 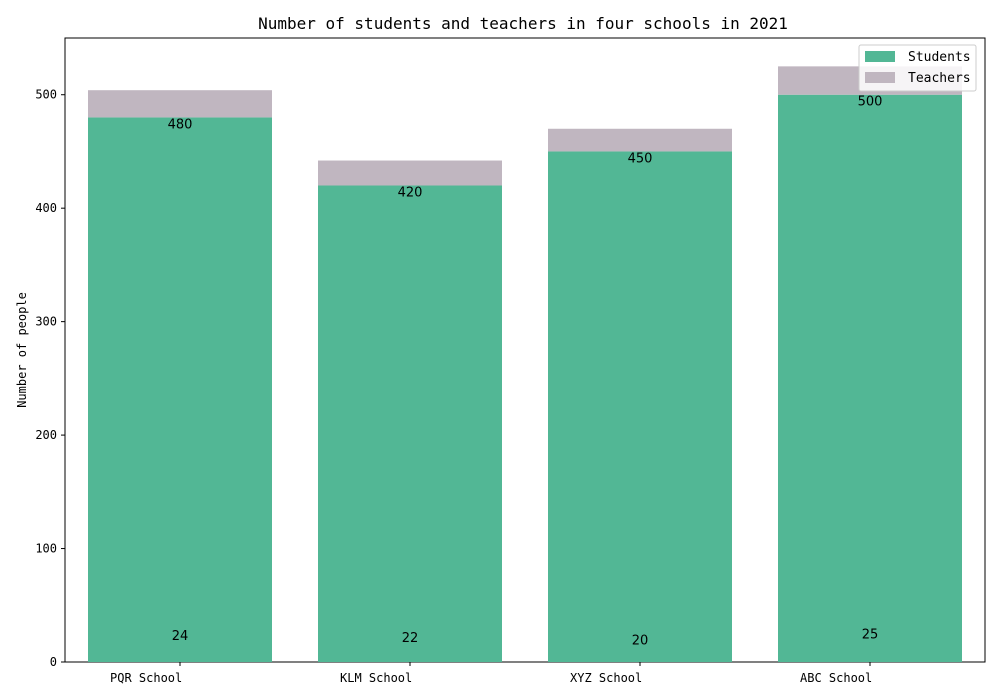 What do you see at coordinates (917, 68) in the screenshot?
I see `legend: Students Teachers` at bounding box center [917, 68].